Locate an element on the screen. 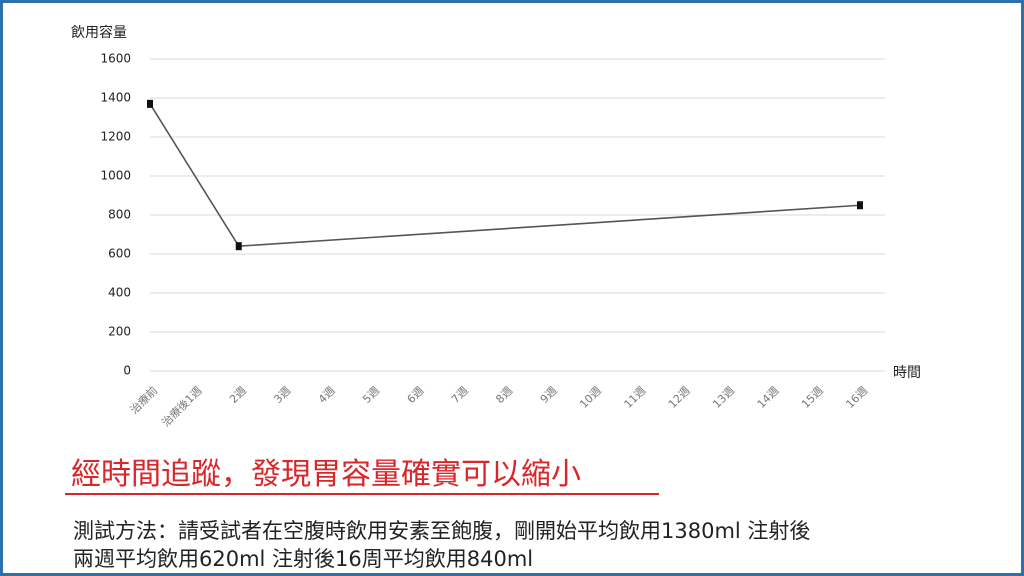 The width and height of the screenshot is (1024, 576). x-tick-label: 15週 is located at coordinates (812, 397).